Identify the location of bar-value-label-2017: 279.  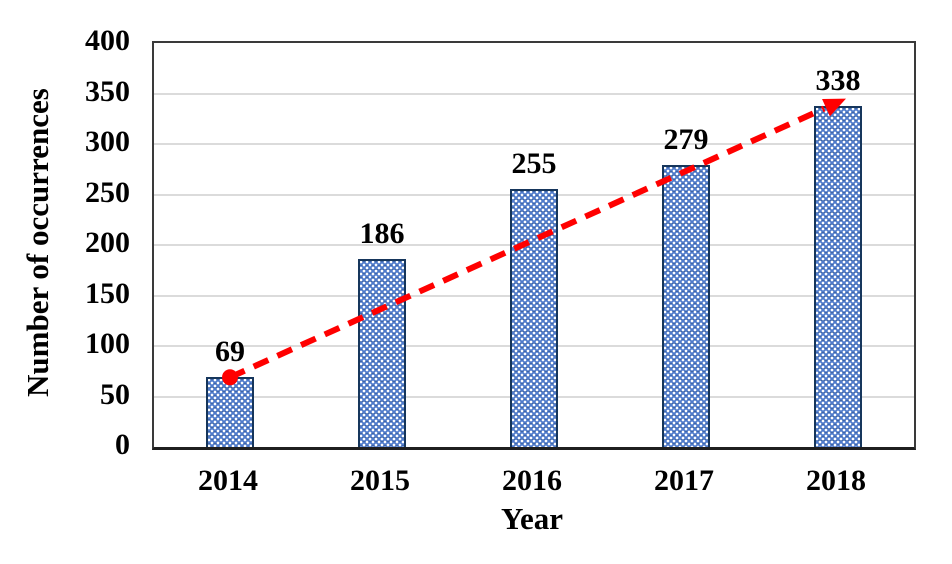
(686, 140).